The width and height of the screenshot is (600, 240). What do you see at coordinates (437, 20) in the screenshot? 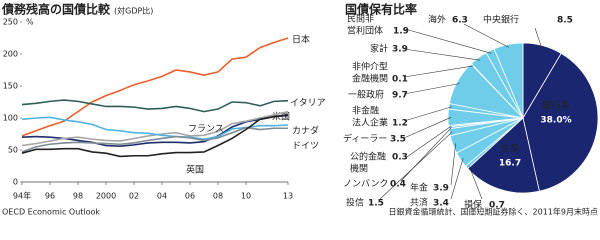
I see `slice-label: 海外` at bounding box center [437, 20].